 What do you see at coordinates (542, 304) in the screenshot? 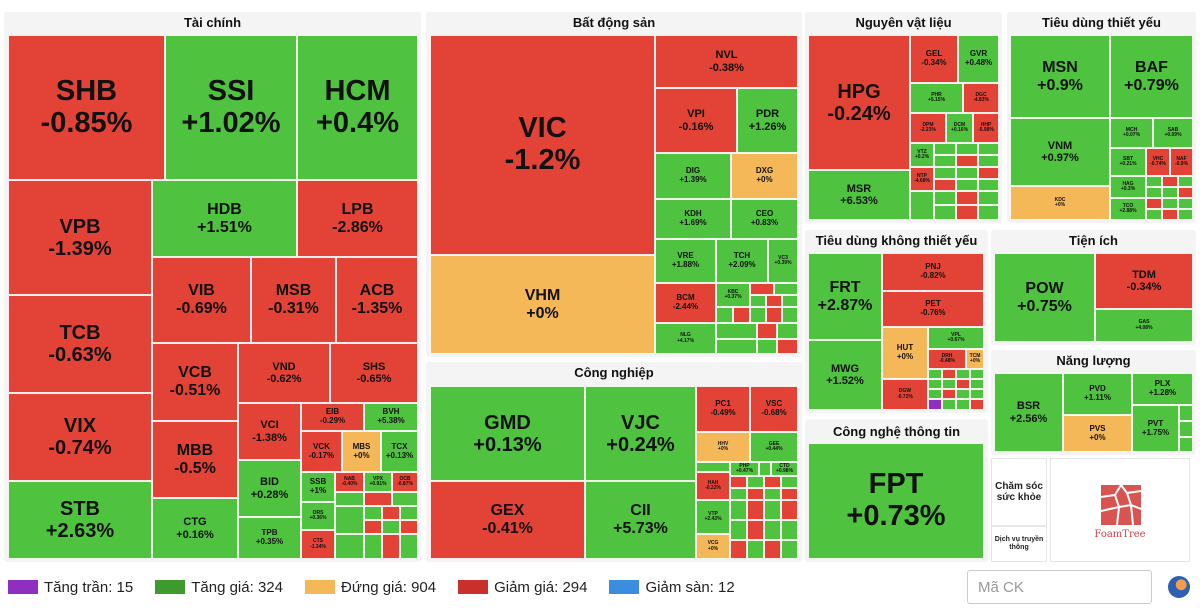
I see `stock-tile-vhm: VHM +0%` at bounding box center [542, 304].